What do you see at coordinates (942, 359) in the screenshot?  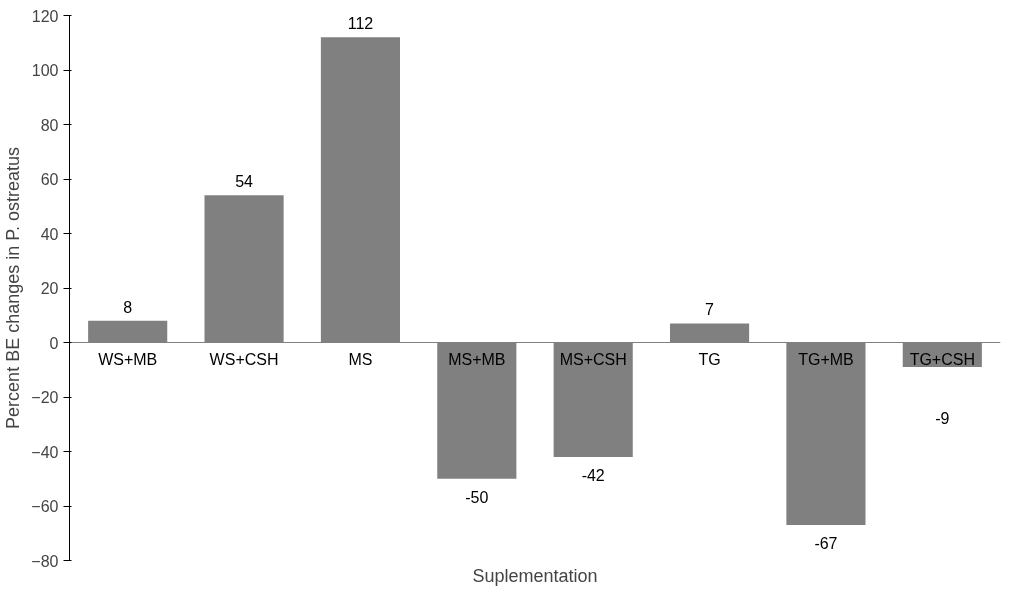 I see `x-tick-label: TG+CSH` at bounding box center [942, 359].